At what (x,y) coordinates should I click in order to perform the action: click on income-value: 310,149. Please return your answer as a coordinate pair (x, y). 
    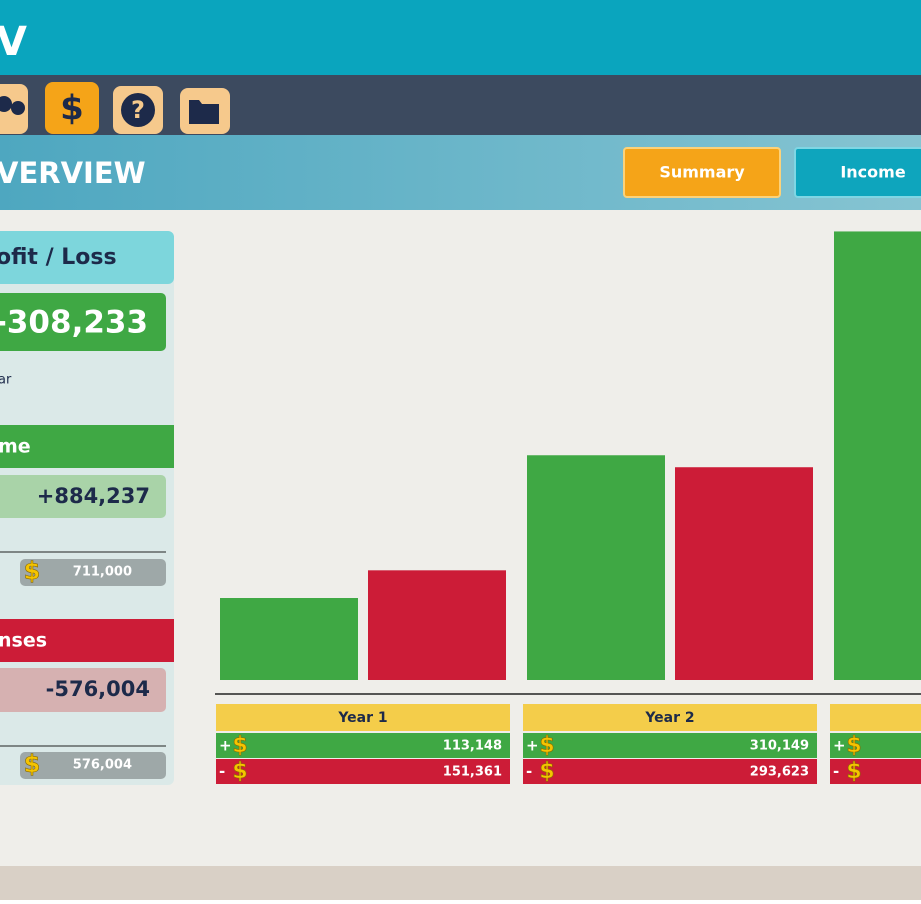
    Looking at the image, I should click on (779, 746).